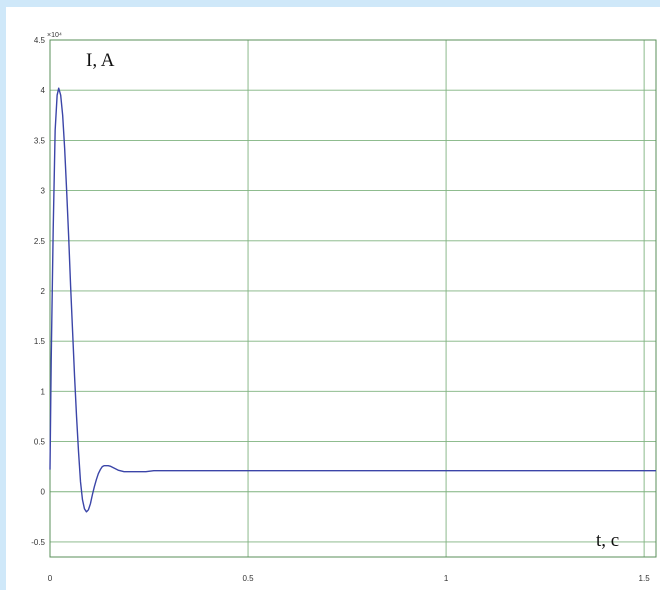  I want to click on y-tick-label: 1, so click(43, 391).